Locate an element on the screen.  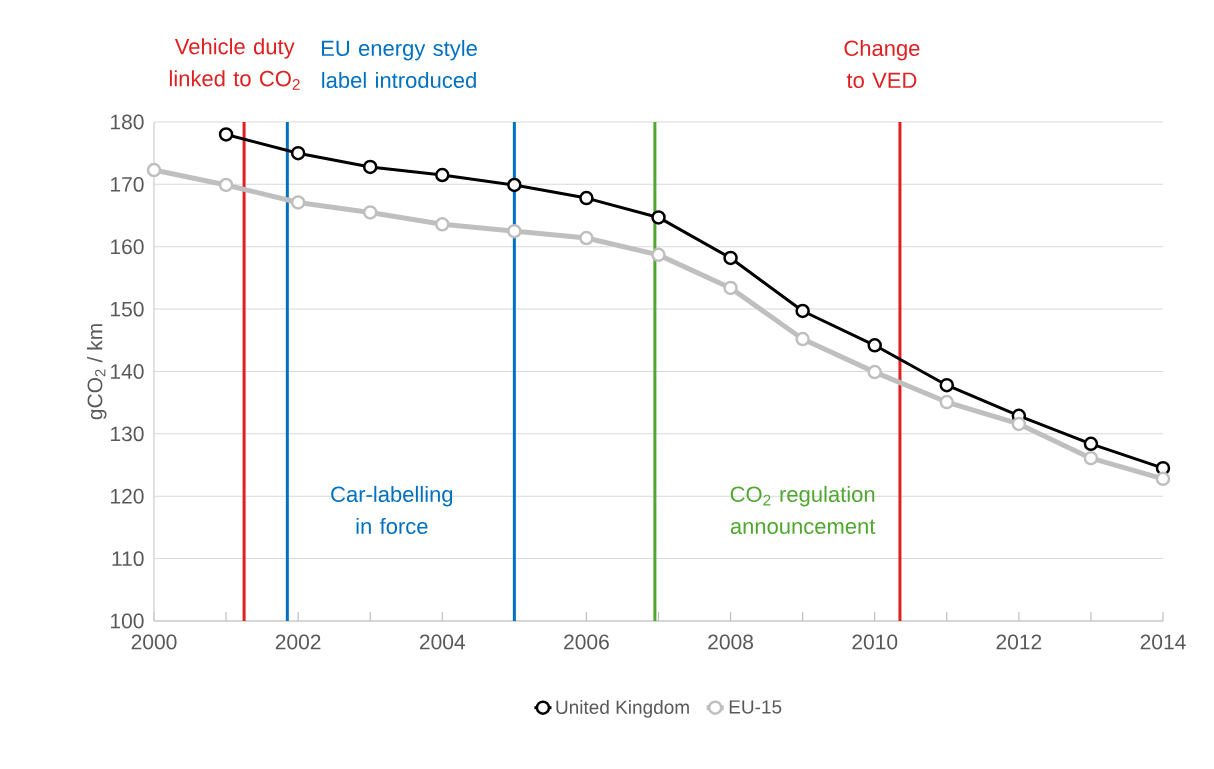
y-tick-label: 140 is located at coordinates (127, 371).